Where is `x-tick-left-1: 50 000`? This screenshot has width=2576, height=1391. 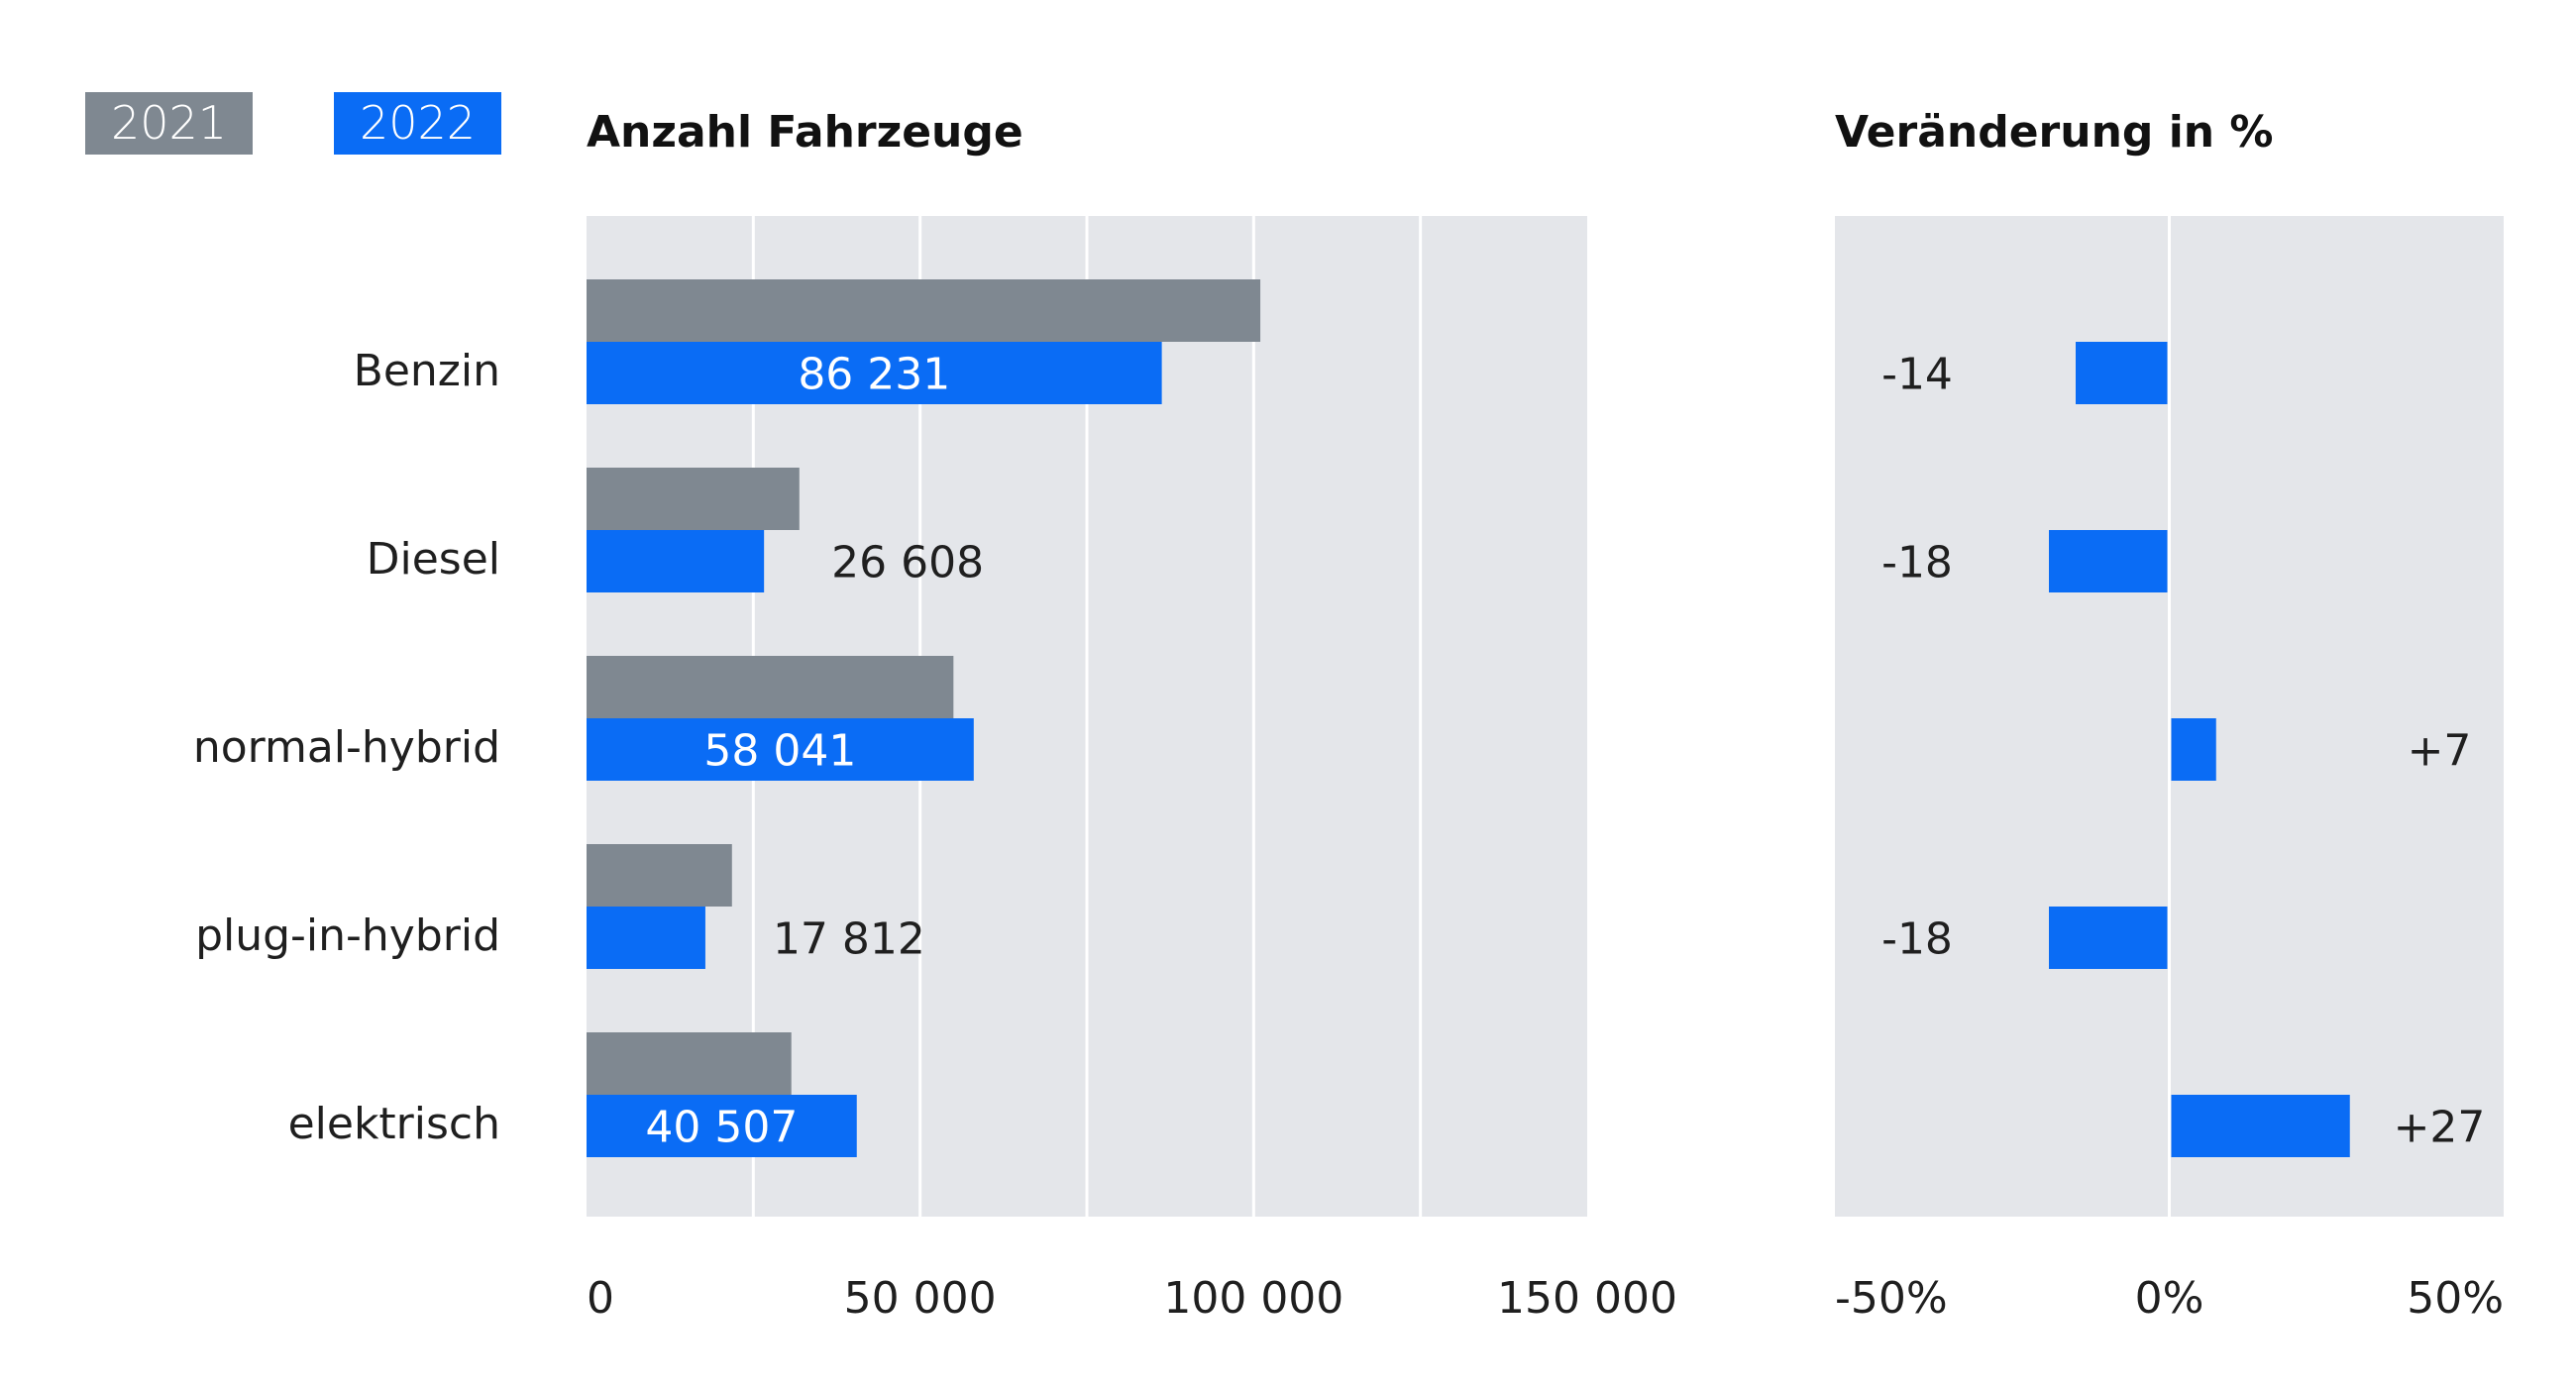
x-tick-left-1: 50 000 is located at coordinates (921, 1298).